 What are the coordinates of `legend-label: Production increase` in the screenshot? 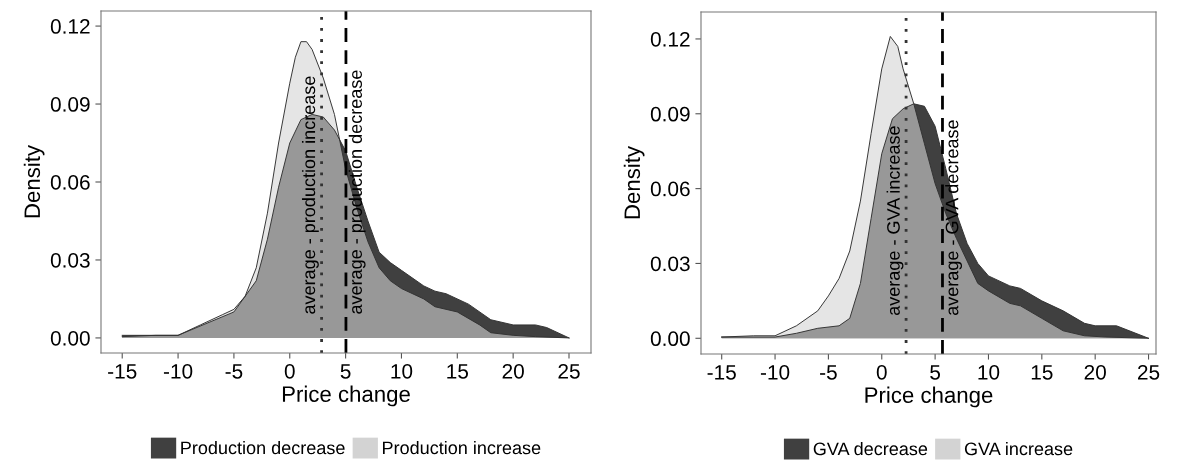 It's located at (462, 448).